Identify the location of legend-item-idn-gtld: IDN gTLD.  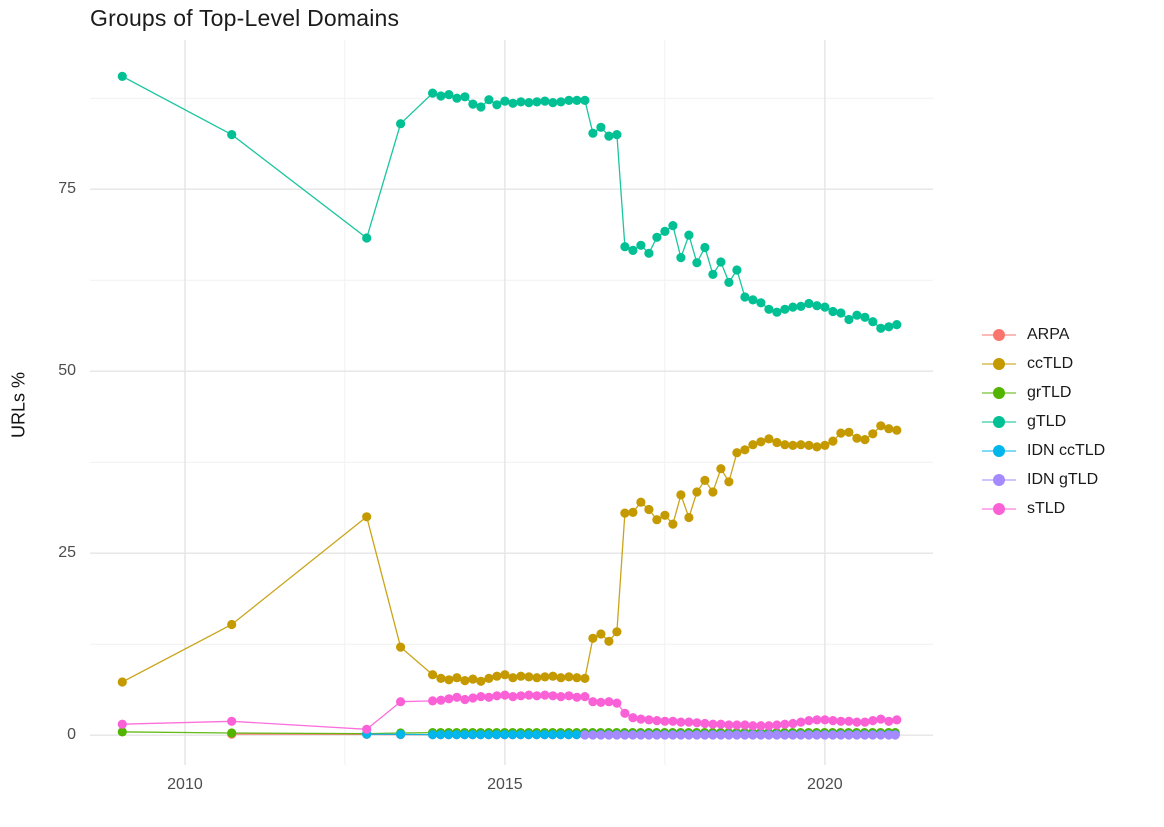
(1043, 479).